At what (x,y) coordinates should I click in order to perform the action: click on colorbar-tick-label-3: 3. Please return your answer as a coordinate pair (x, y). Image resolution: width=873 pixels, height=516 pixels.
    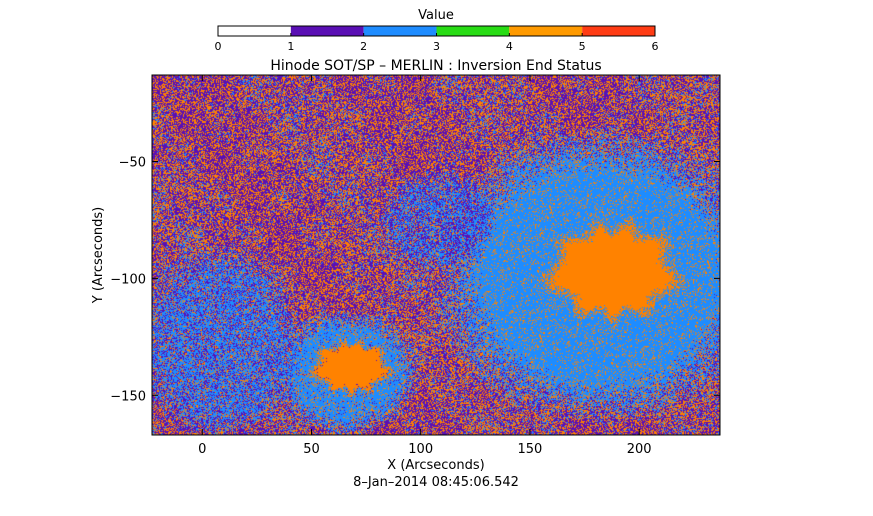
    Looking at the image, I should click on (436, 46).